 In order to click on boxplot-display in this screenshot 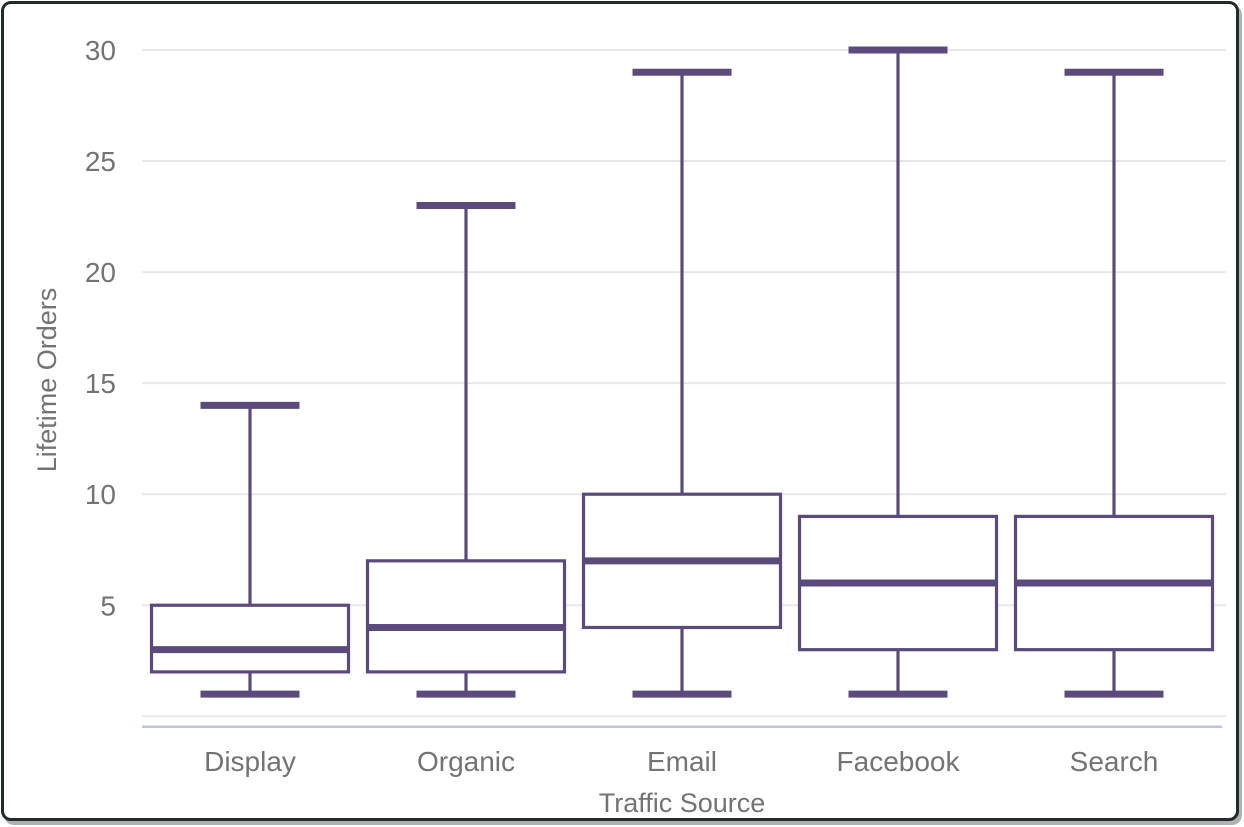, I will do `click(250, 549)`.